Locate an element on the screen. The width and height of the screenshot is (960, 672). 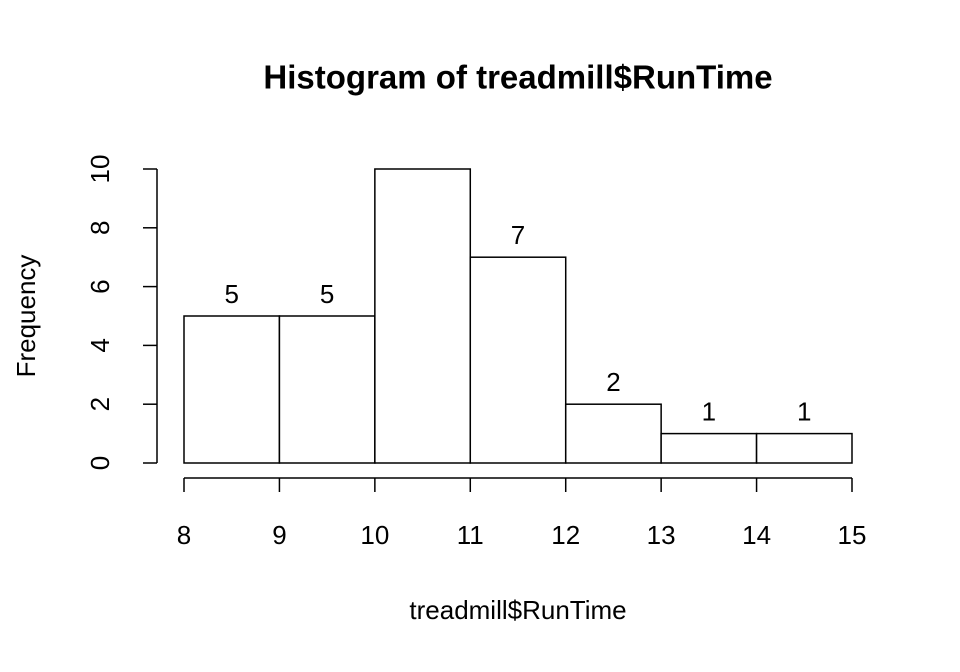
chart-title: Histogram of treadmill$RunTime is located at coordinates (517, 77).